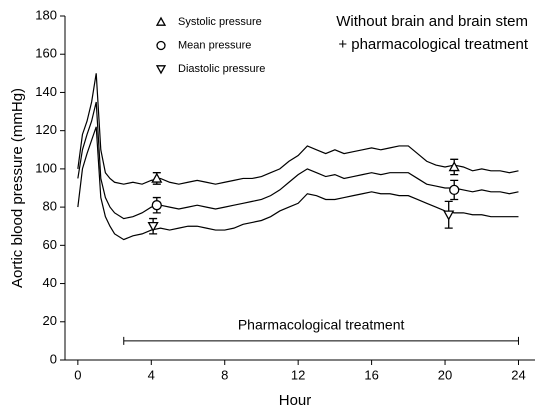 The image size is (537, 411). What do you see at coordinates (298, 374) in the screenshot?
I see `x-tick-label: 12` at bounding box center [298, 374].